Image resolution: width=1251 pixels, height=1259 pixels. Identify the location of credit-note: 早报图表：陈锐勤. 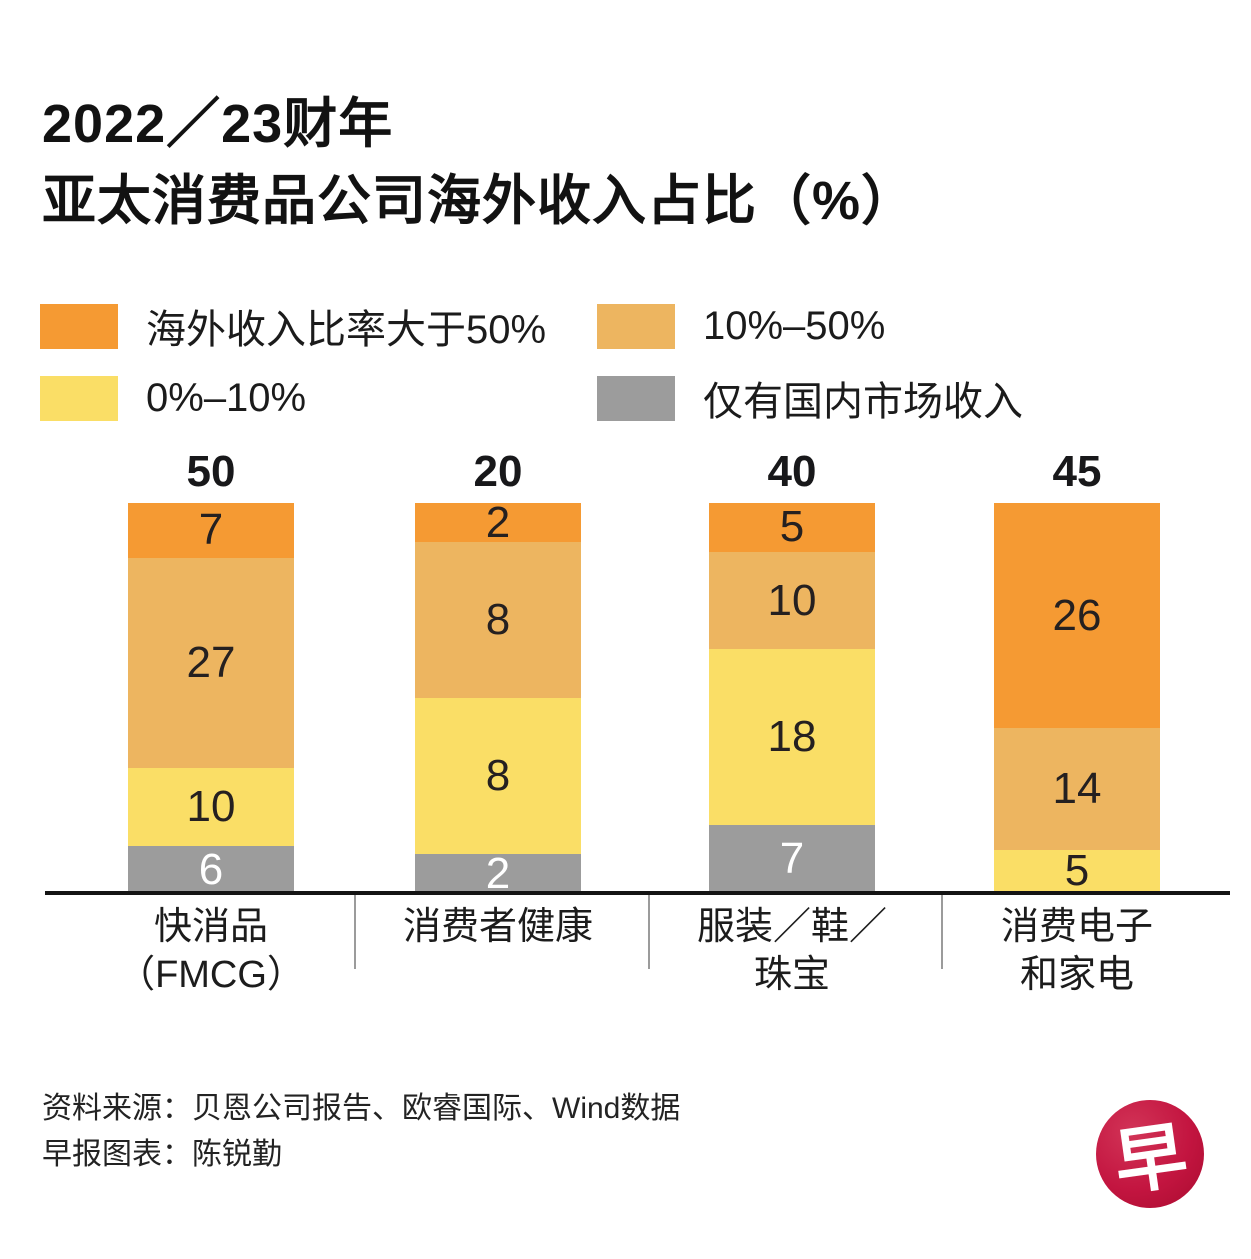
(162, 1154).